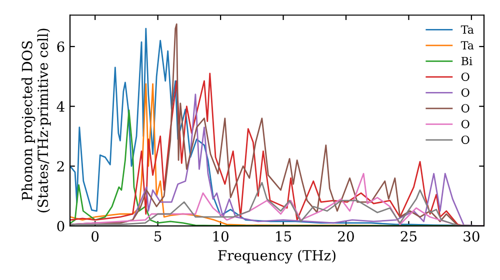  Describe the element at coordinates (277, 257) in the screenshot. I see `x-axis-title: Frequency (THz)` at that location.